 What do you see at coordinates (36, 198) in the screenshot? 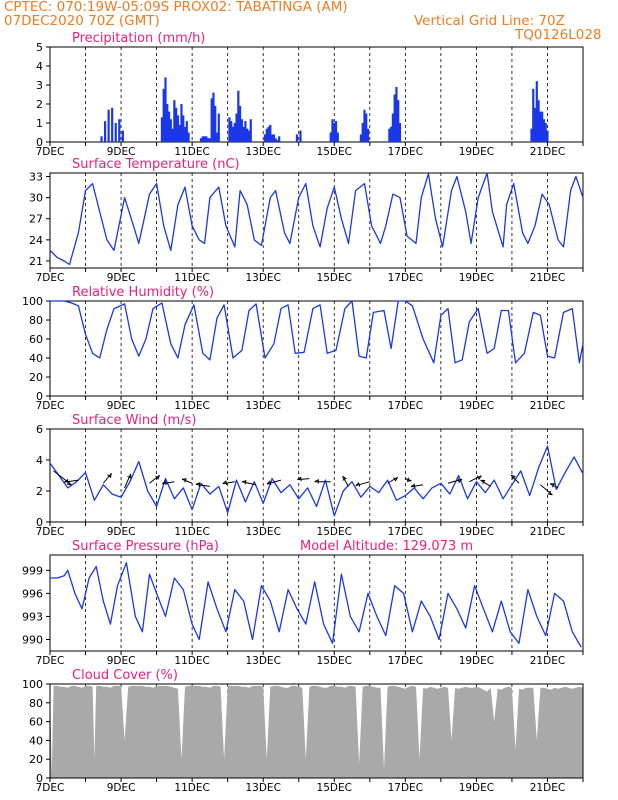
I see `y-tick-label: 30` at bounding box center [36, 198].